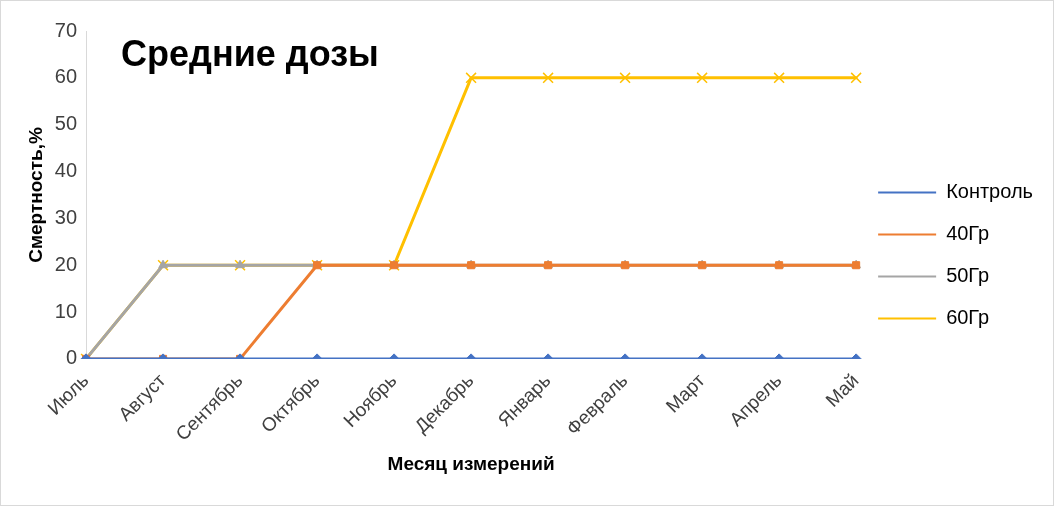 The image size is (1054, 506). What do you see at coordinates (968, 275) in the screenshot?
I see `legend-label: 50Гр` at bounding box center [968, 275].